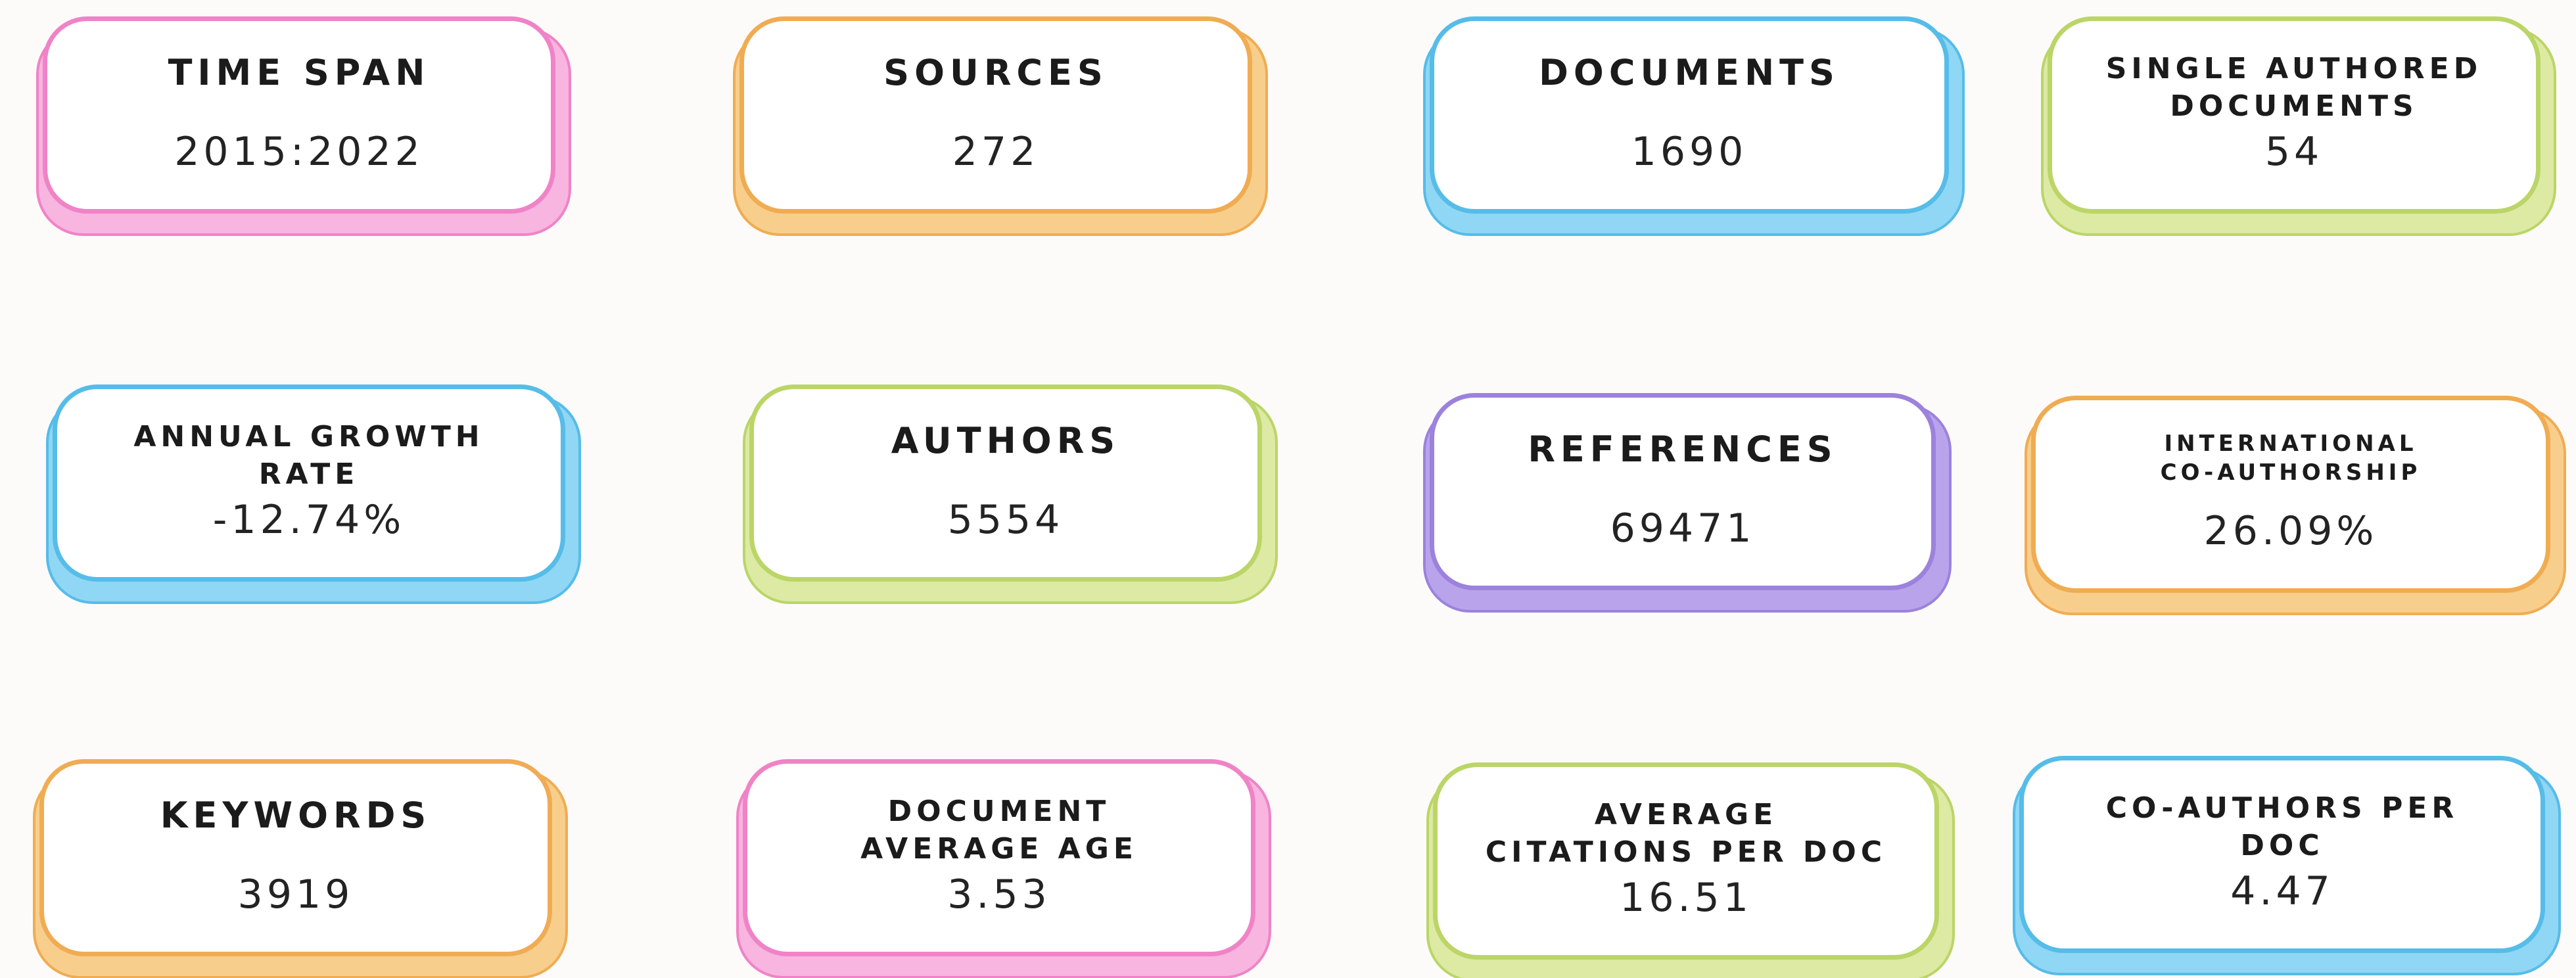 The width and height of the screenshot is (2576, 978). I want to click on stat-value: 4.47, so click(2282, 891).